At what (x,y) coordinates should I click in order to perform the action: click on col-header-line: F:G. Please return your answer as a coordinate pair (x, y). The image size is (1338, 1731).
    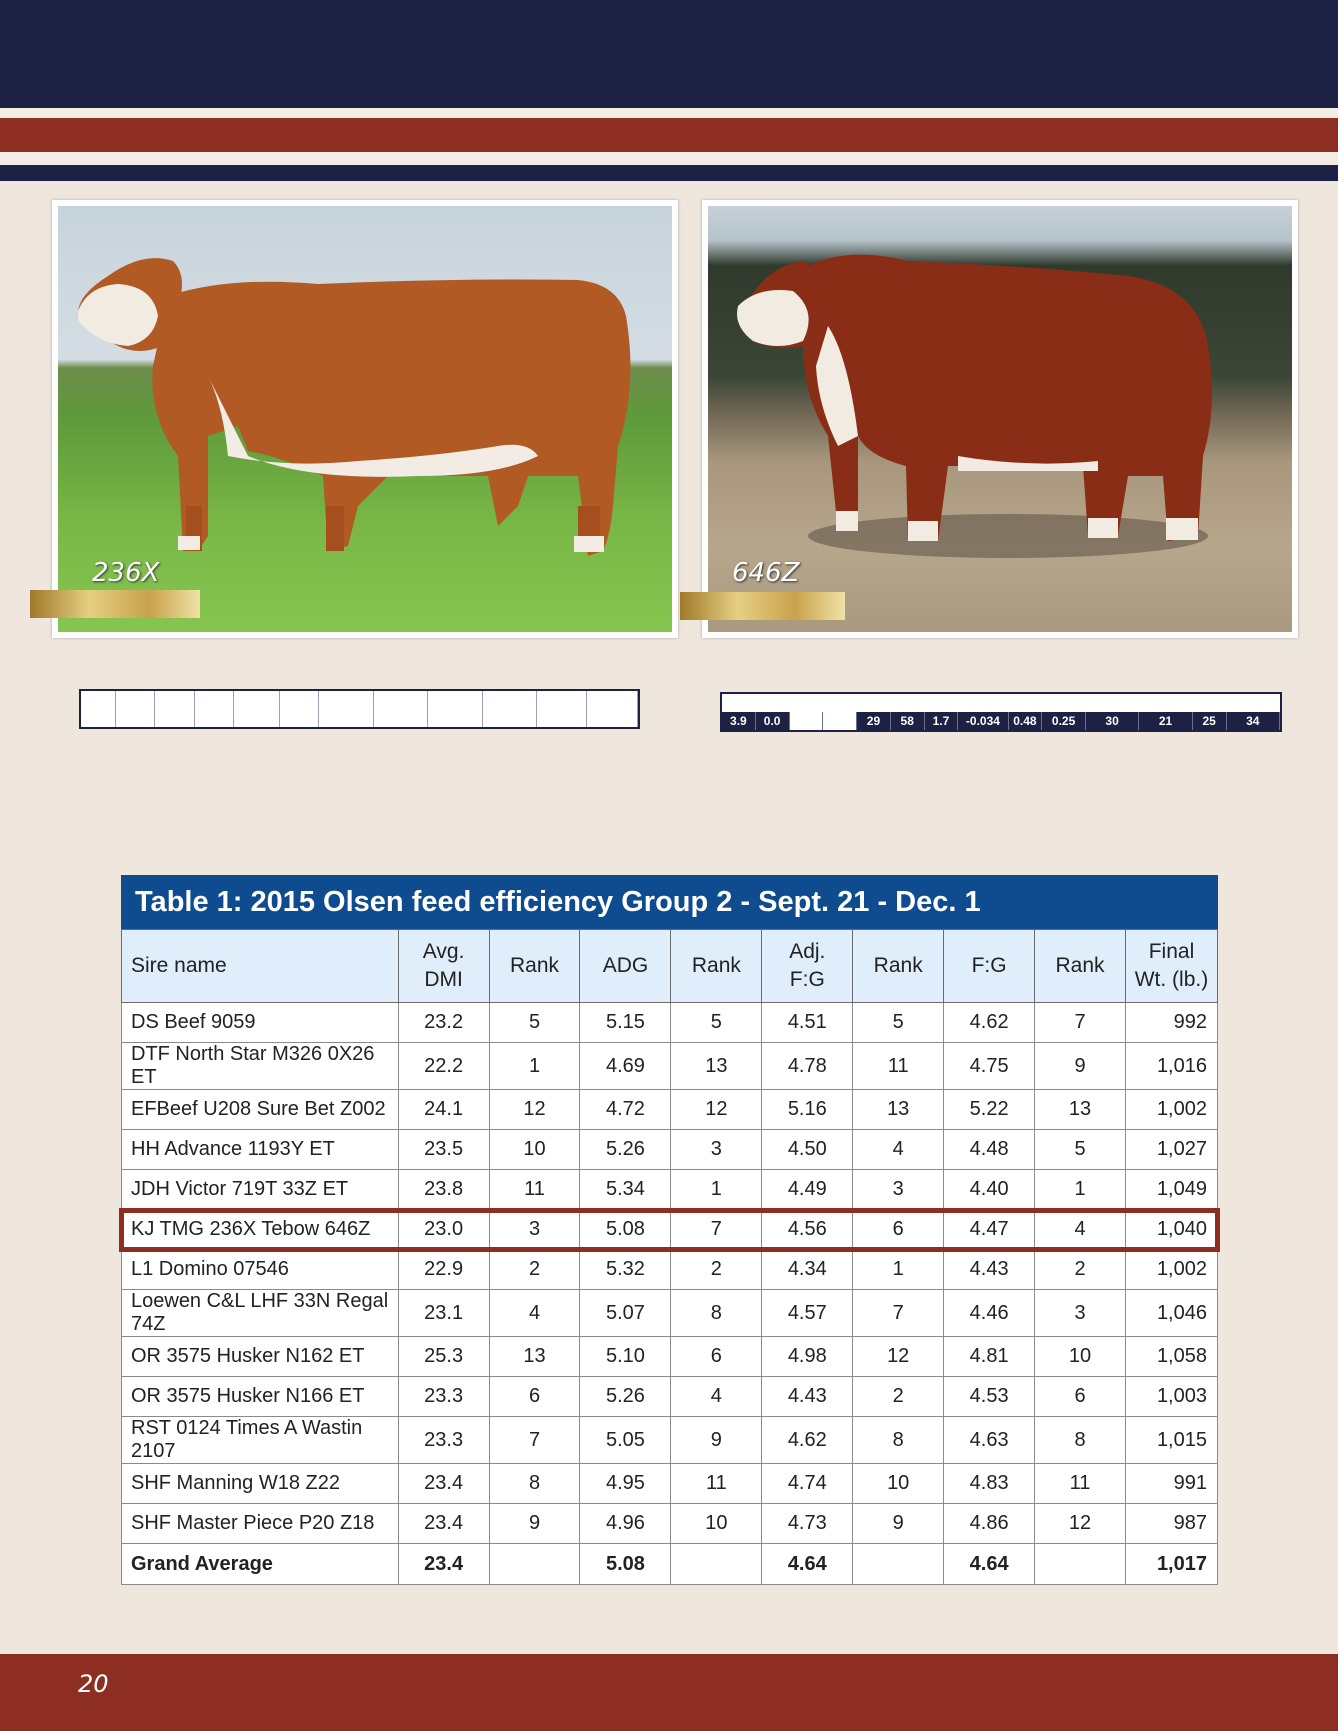
    Looking at the image, I should click on (807, 979).